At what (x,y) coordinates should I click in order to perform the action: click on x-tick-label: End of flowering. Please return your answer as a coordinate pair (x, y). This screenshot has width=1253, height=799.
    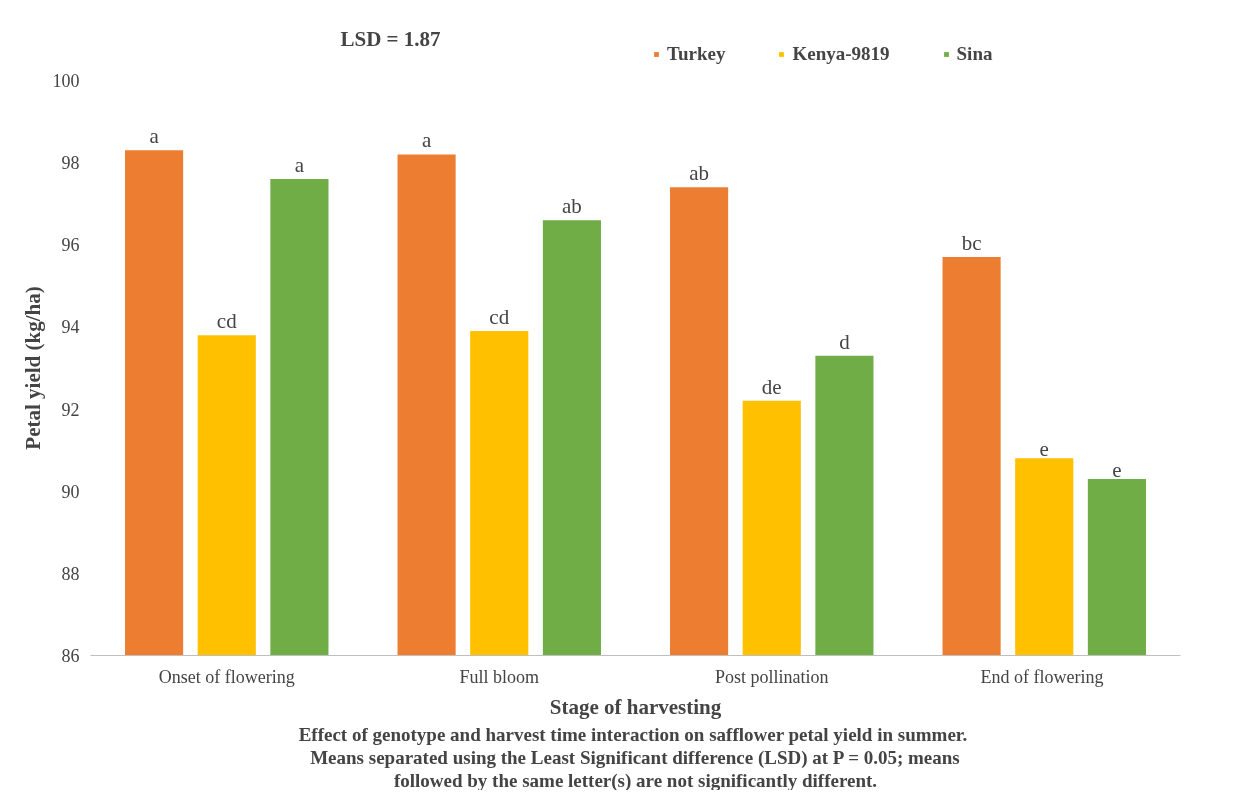
    Looking at the image, I should click on (1042, 676).